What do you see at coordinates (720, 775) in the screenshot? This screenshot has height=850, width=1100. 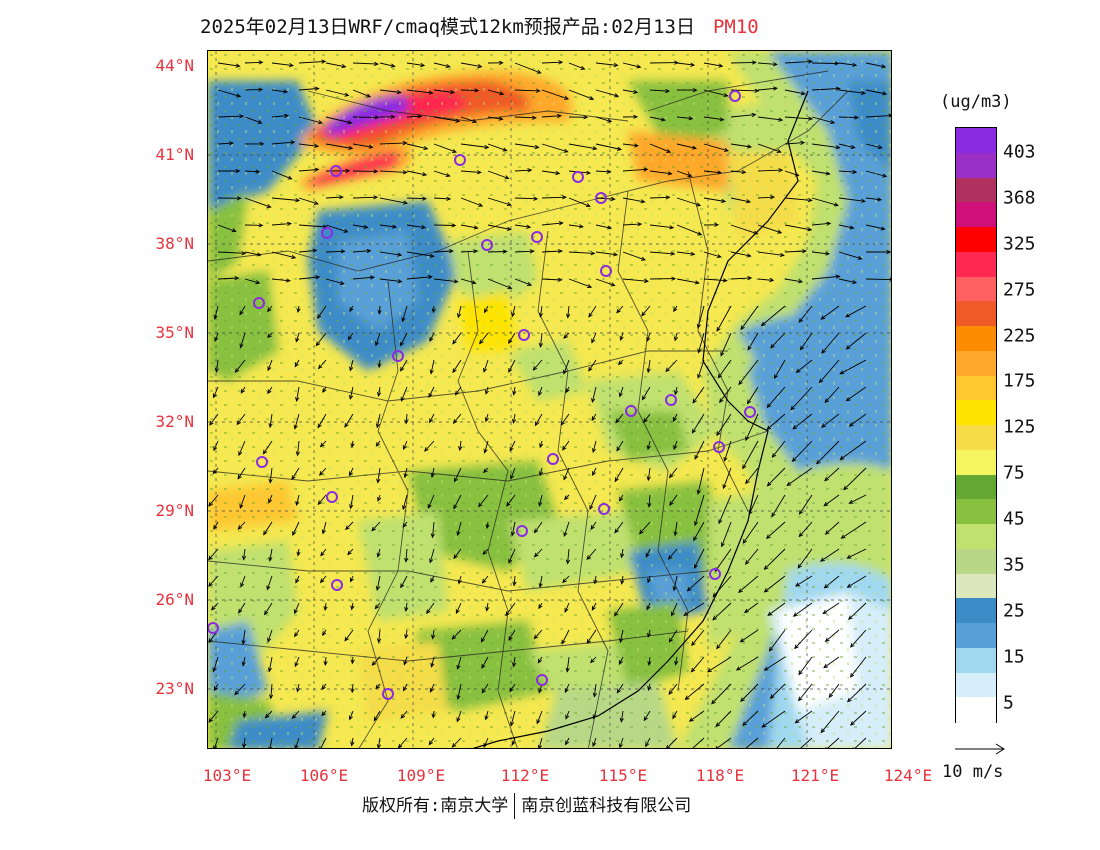 I see `lon-label: 118°E` at bounding box center [720, 775].